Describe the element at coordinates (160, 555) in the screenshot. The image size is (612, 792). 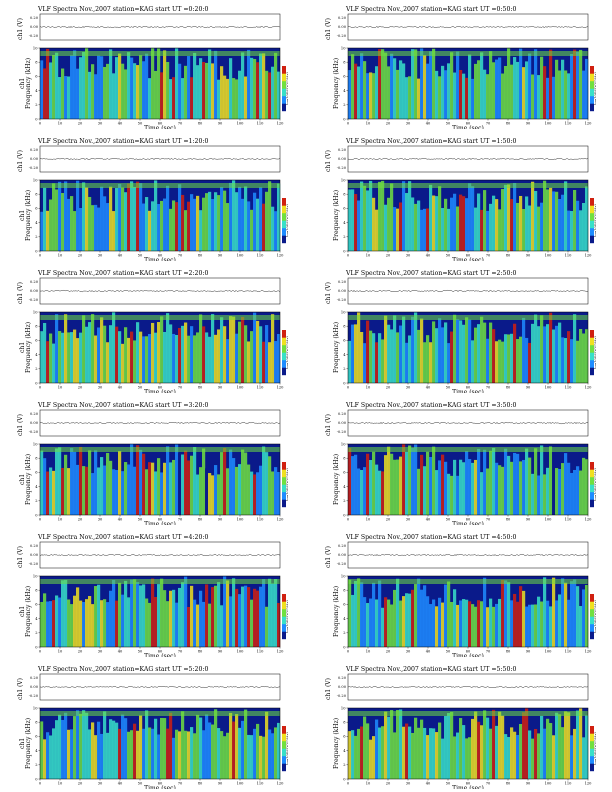
I see `waveform-line` at that location.